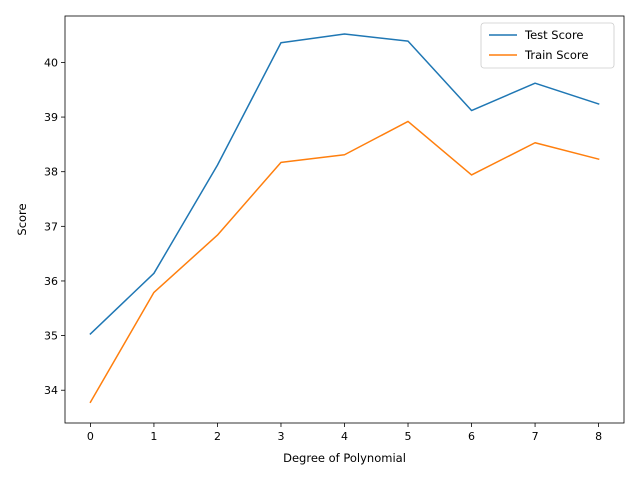  I want to click on y-axis-ticks: 34 35 36 37 38 39 40, so click(54, 226).